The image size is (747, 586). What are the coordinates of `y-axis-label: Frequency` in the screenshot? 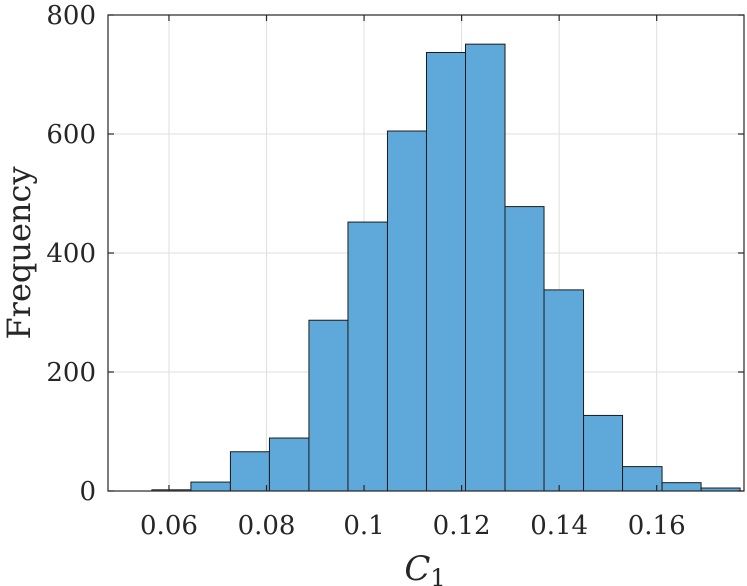 It's located at (19, 252).